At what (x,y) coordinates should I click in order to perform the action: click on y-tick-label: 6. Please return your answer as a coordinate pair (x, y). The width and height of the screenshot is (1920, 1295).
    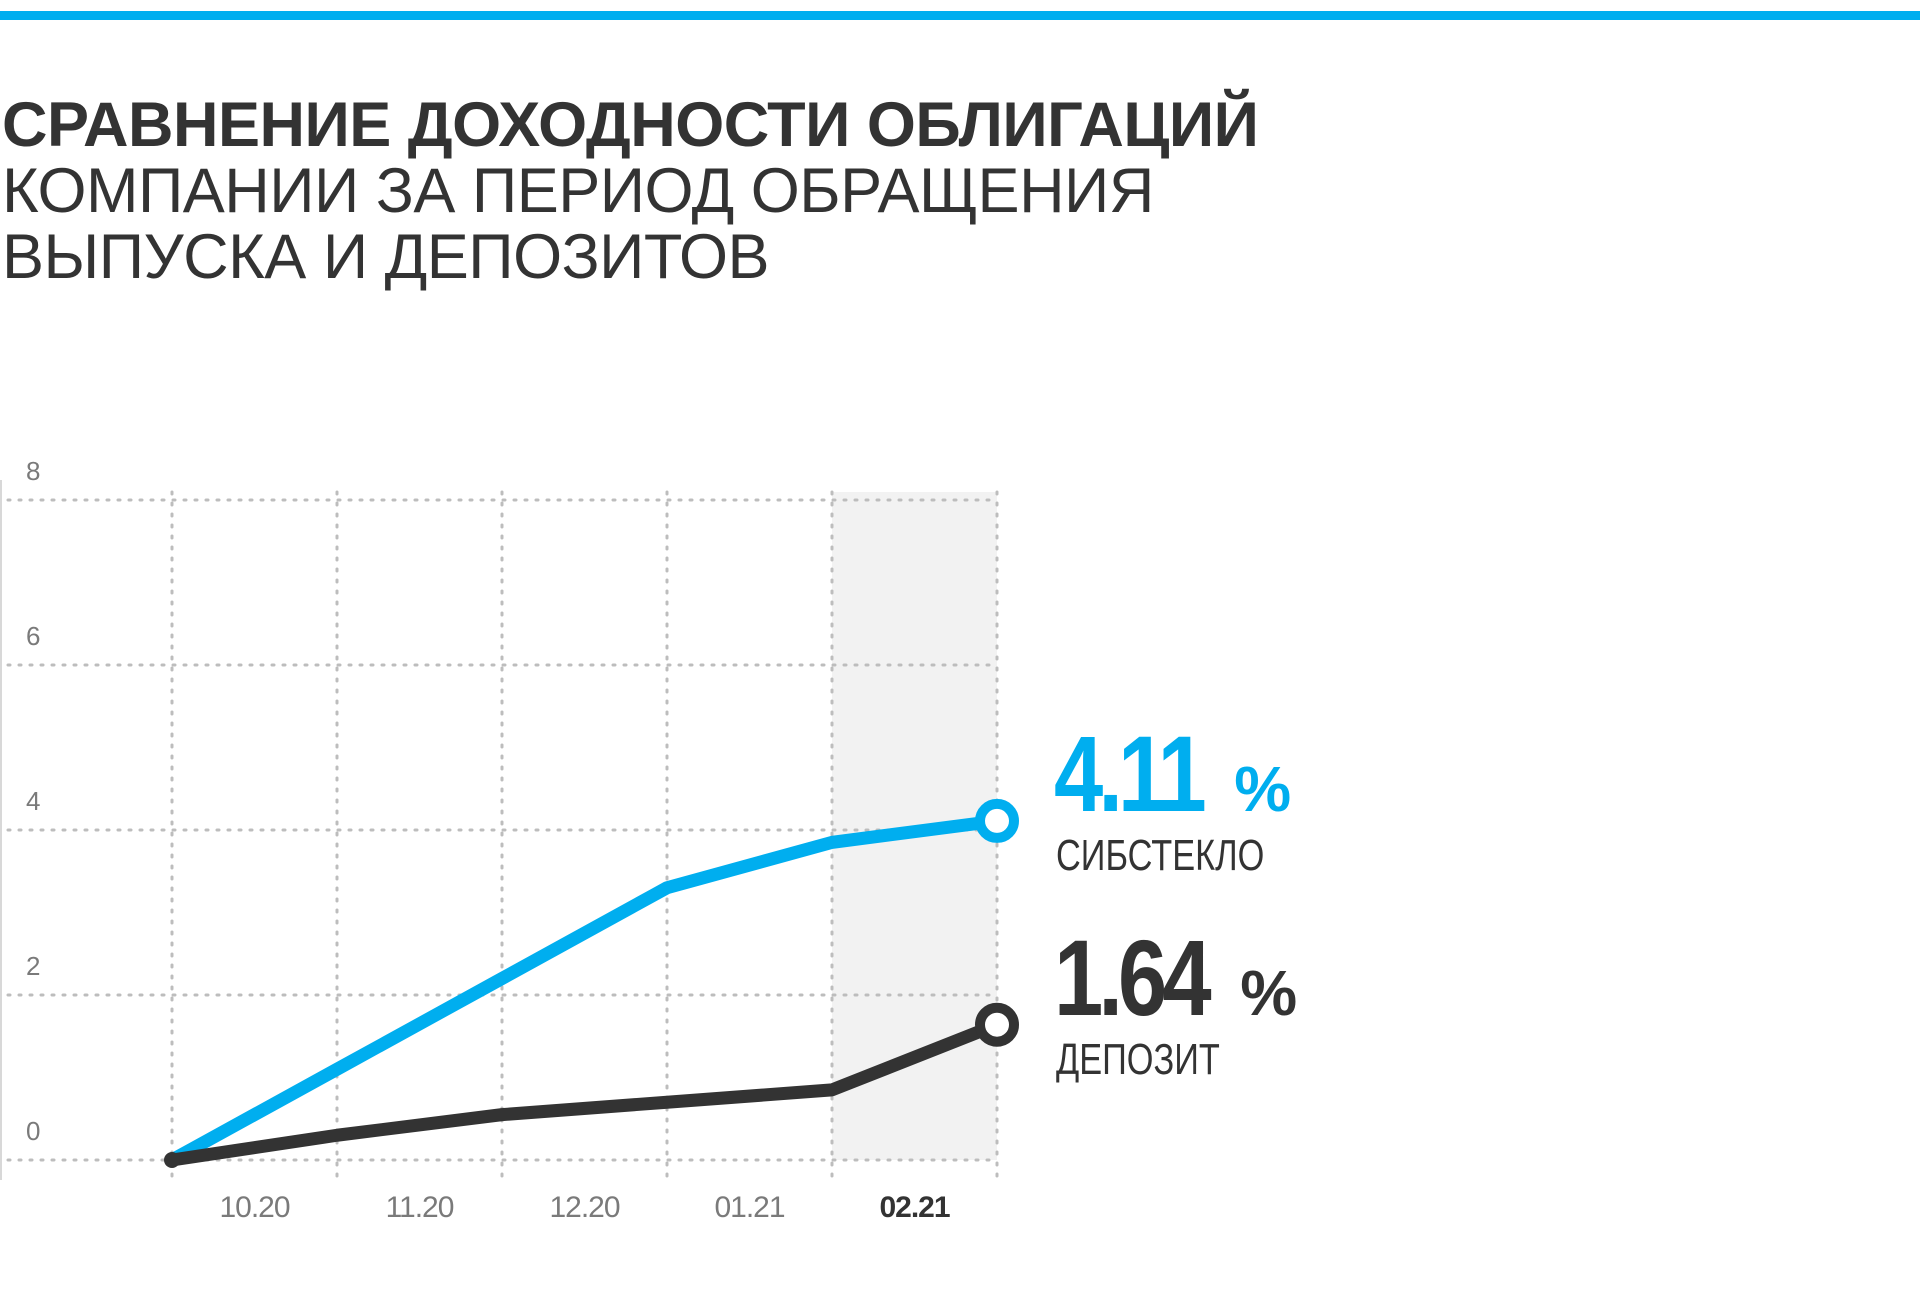
    Looking at the image, I should click on (33, 636).